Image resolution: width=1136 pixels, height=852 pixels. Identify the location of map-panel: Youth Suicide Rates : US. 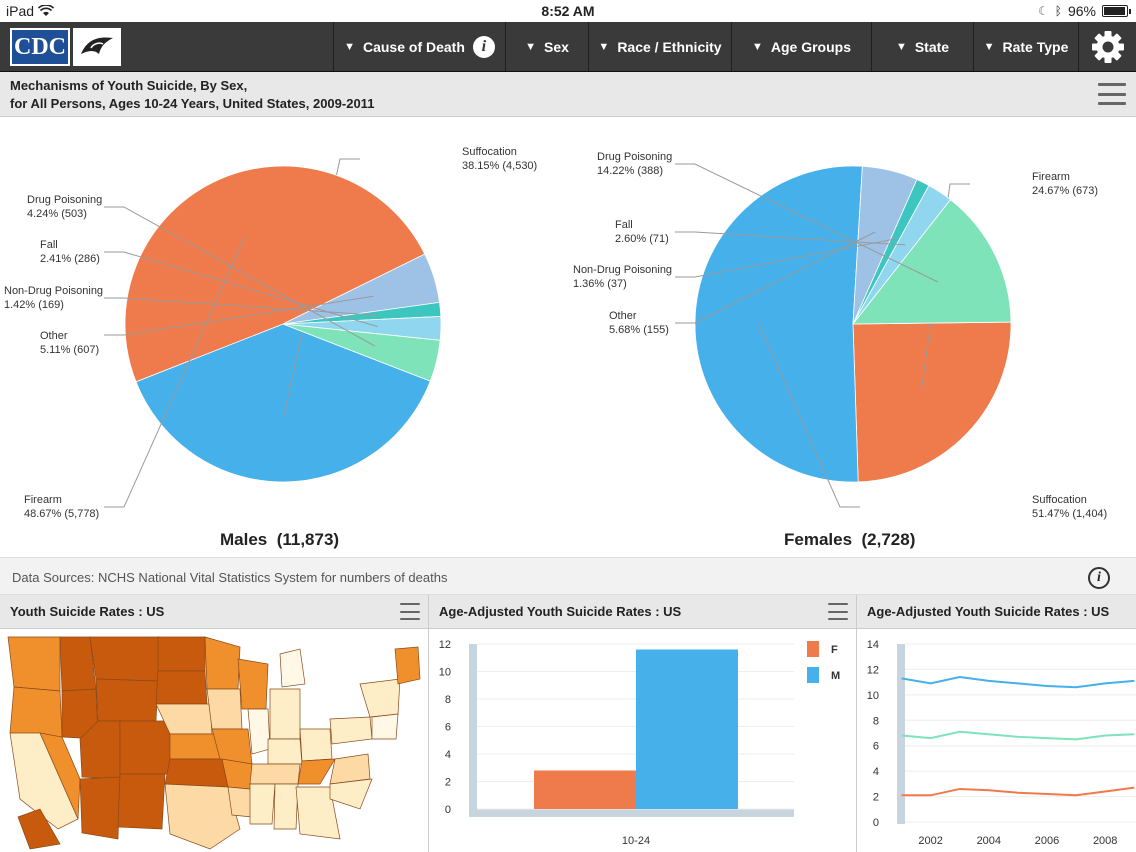
(214, 723).